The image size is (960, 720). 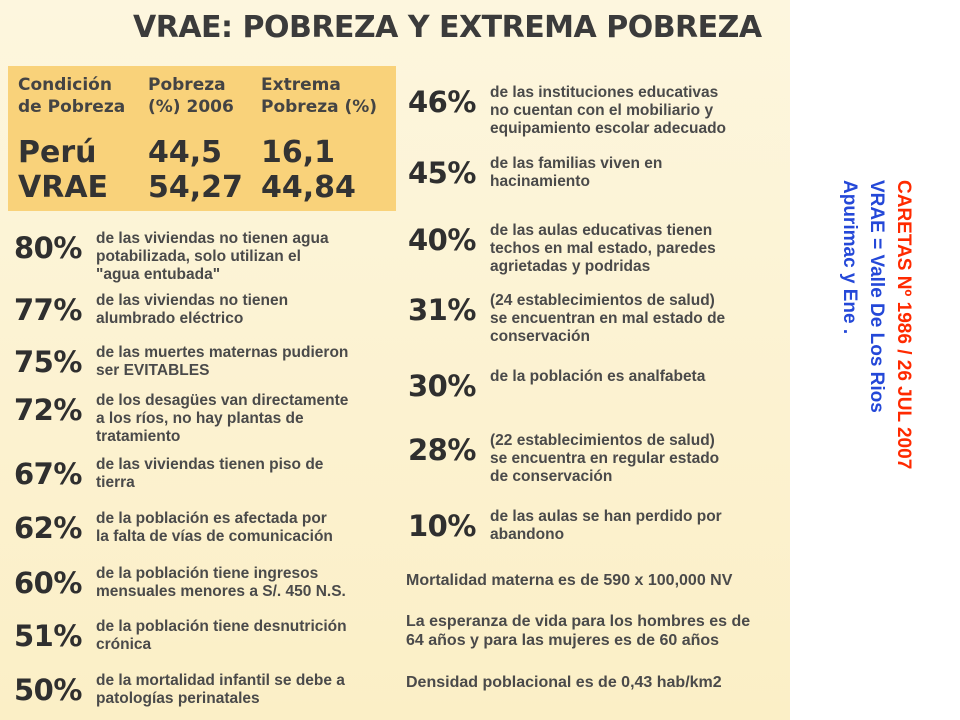 What do you see at coordinates (72, 96) in the screenshot?
I see `table-header-condition: Condición de Pobreza` at bounding box center [72, 96].